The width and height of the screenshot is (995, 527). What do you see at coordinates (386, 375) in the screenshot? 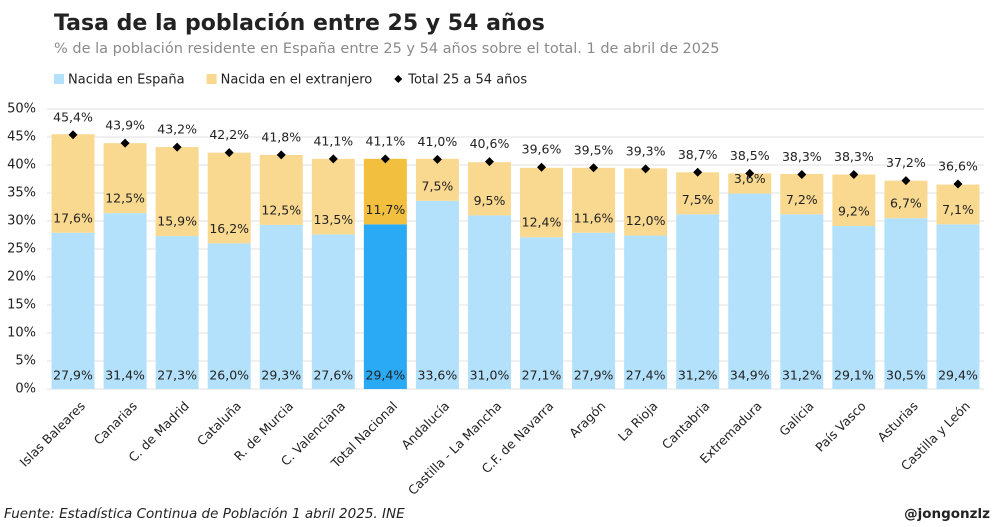
I see `bar-label: 29,4%` at bounding box center [386, 375].